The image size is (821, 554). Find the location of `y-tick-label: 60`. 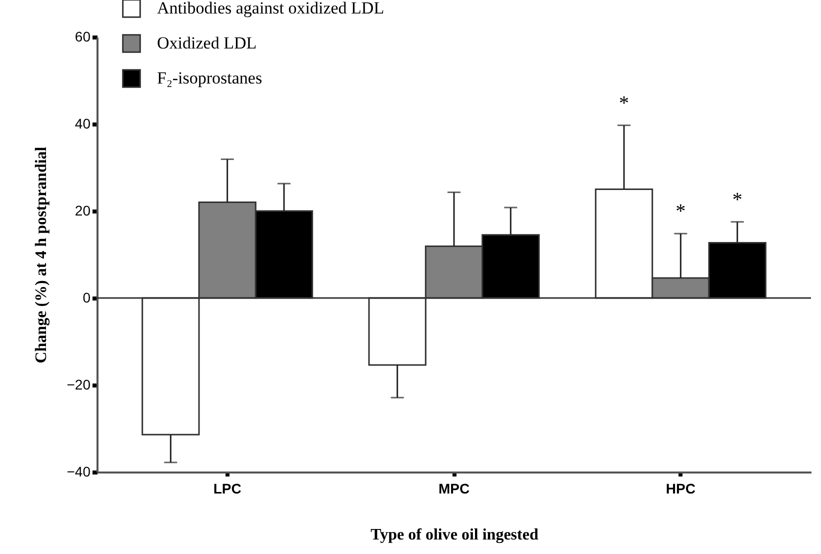

y-tick-label: 60 is located at coordinates (82, 36).